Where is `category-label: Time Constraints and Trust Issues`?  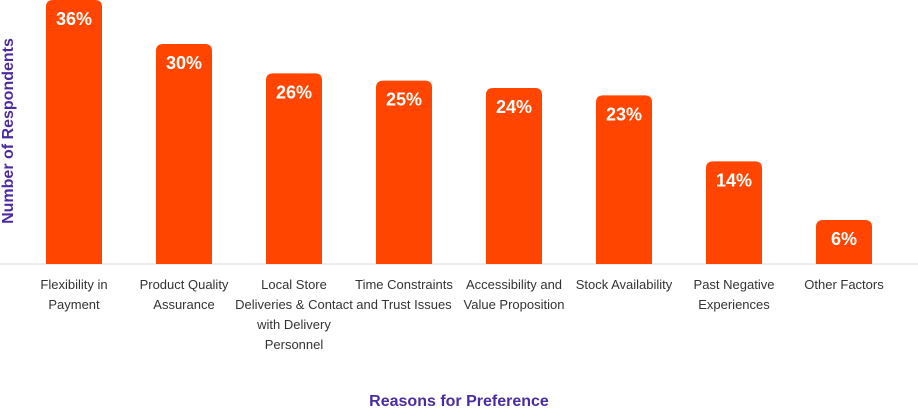
category-label: Time Constraints and Trust Issues is located at coordinates (404, 294).